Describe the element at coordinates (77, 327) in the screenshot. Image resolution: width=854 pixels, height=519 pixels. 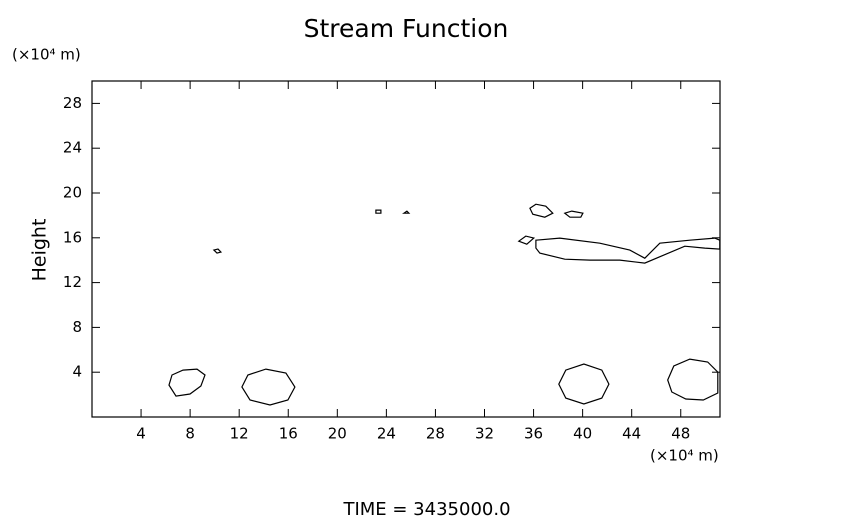
I see `y-tick-label: 8` at that location.